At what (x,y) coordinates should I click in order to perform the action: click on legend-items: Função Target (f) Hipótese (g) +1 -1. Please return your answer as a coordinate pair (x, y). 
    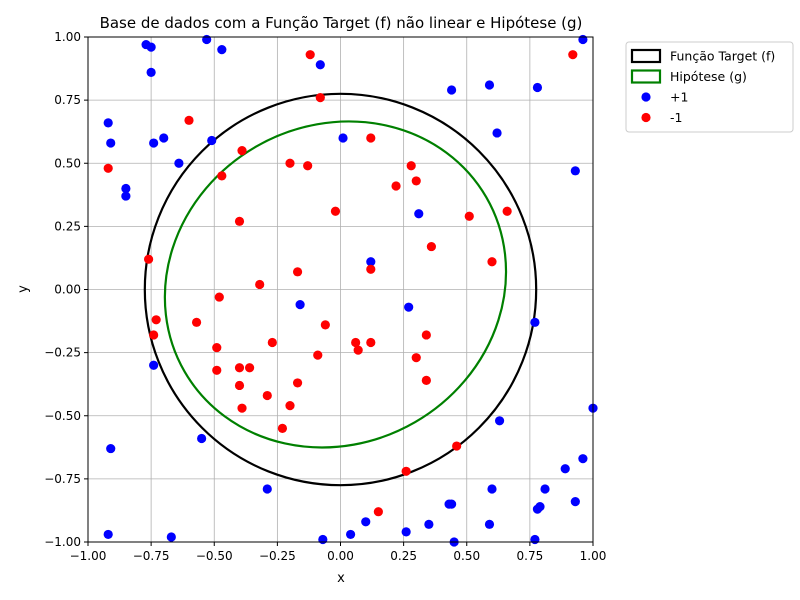
    Looking at the image, I should click on (702, 86).